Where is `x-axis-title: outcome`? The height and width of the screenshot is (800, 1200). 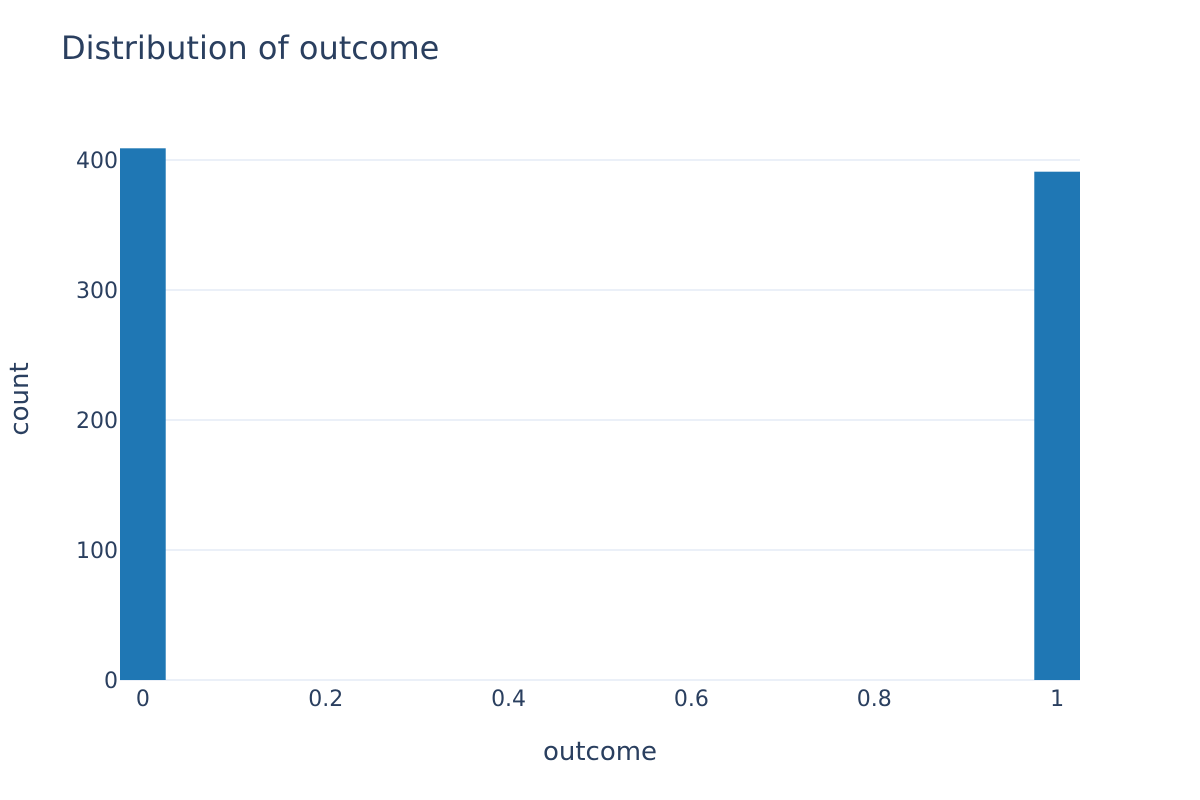
x-axis-title: outcome is located at coordinates (600, 752).